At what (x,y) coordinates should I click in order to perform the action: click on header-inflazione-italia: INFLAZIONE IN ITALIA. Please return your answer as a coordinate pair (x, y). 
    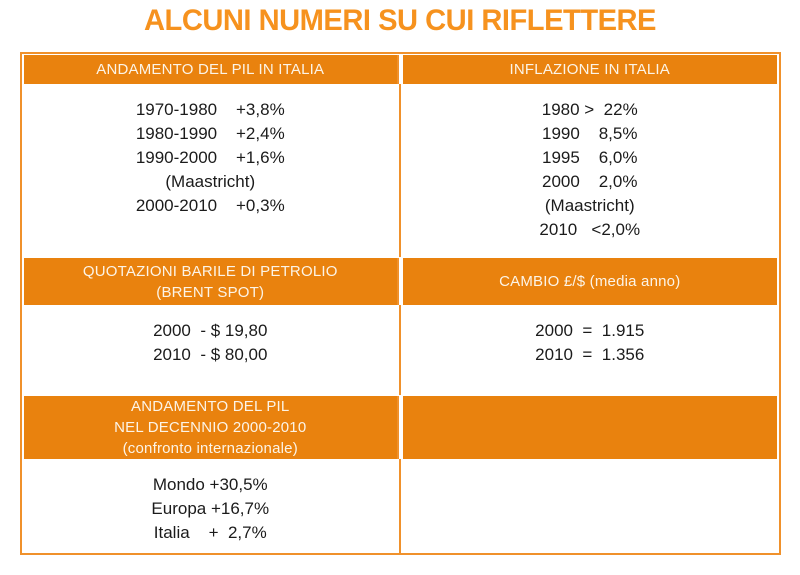
    Looking at the image, I should click on (589, 69).